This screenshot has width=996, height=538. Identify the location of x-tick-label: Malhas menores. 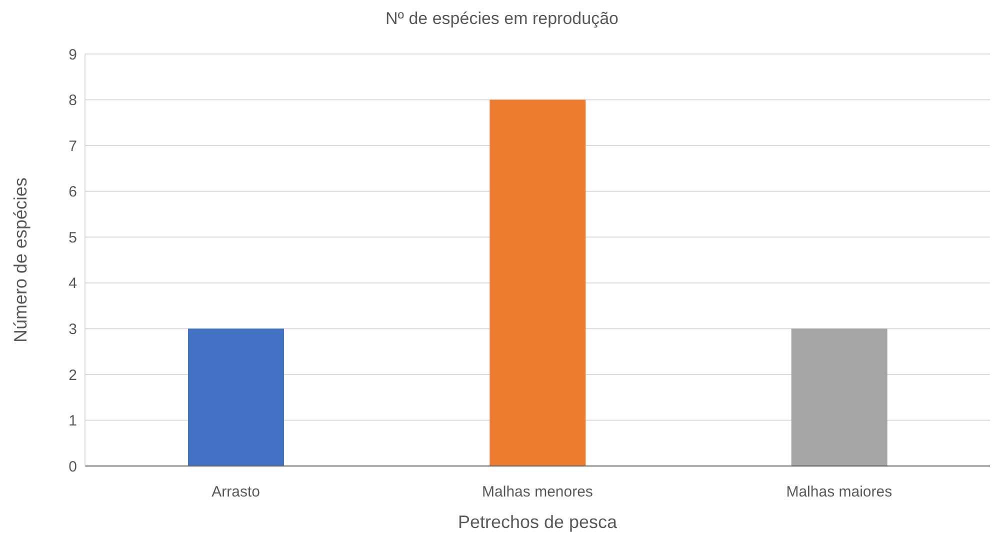
(537, 492).